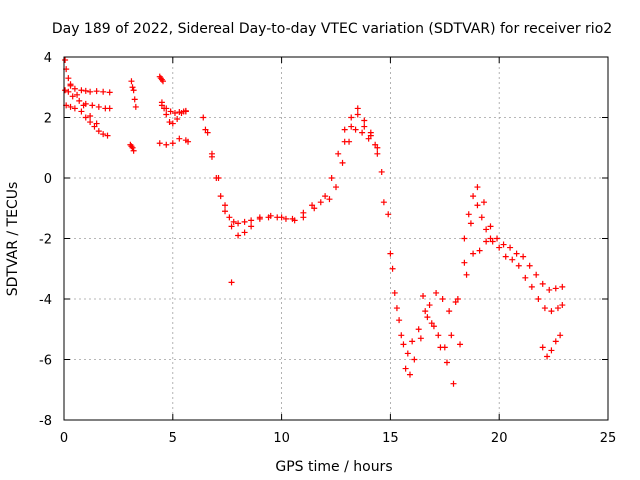 This screenshot has width=640, height=480. Describe the element at coordinates (45, 421) in the screenshot. I see `y-tick-label: -8` at that location.